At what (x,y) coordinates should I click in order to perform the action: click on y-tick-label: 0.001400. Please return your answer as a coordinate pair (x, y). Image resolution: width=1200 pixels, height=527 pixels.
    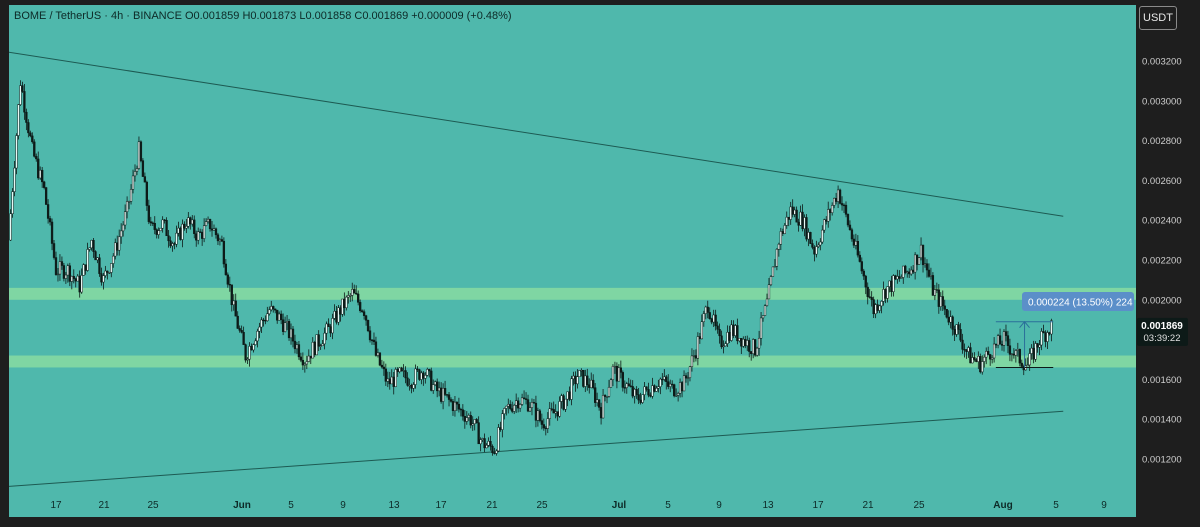
    Looking at the image, I should click on (1162, 420).